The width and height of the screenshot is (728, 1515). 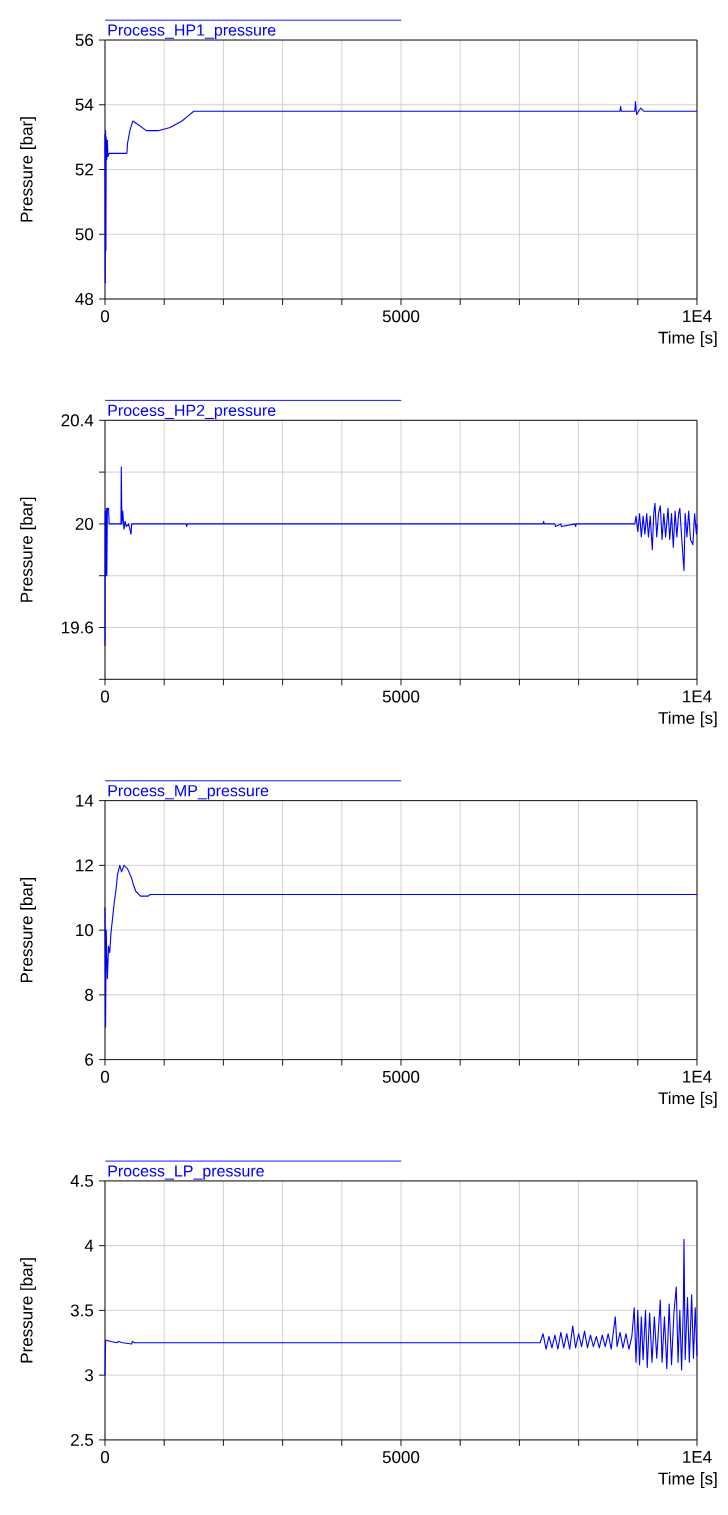 I want to click on y-tick-label: 6, so click(x=89, y=1059).